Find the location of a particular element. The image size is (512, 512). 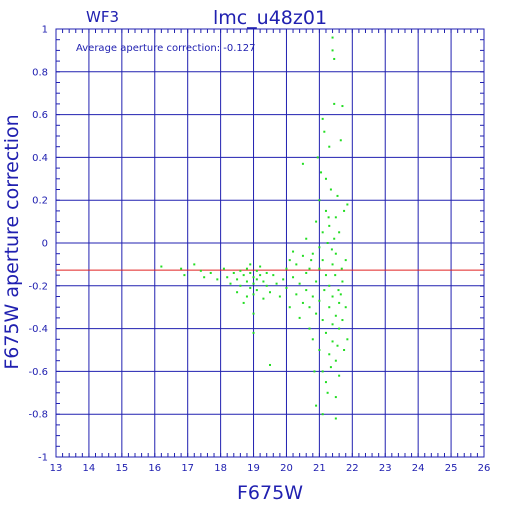

y-axis-label: F675W aperture correction is located at coordinates (12, 241).